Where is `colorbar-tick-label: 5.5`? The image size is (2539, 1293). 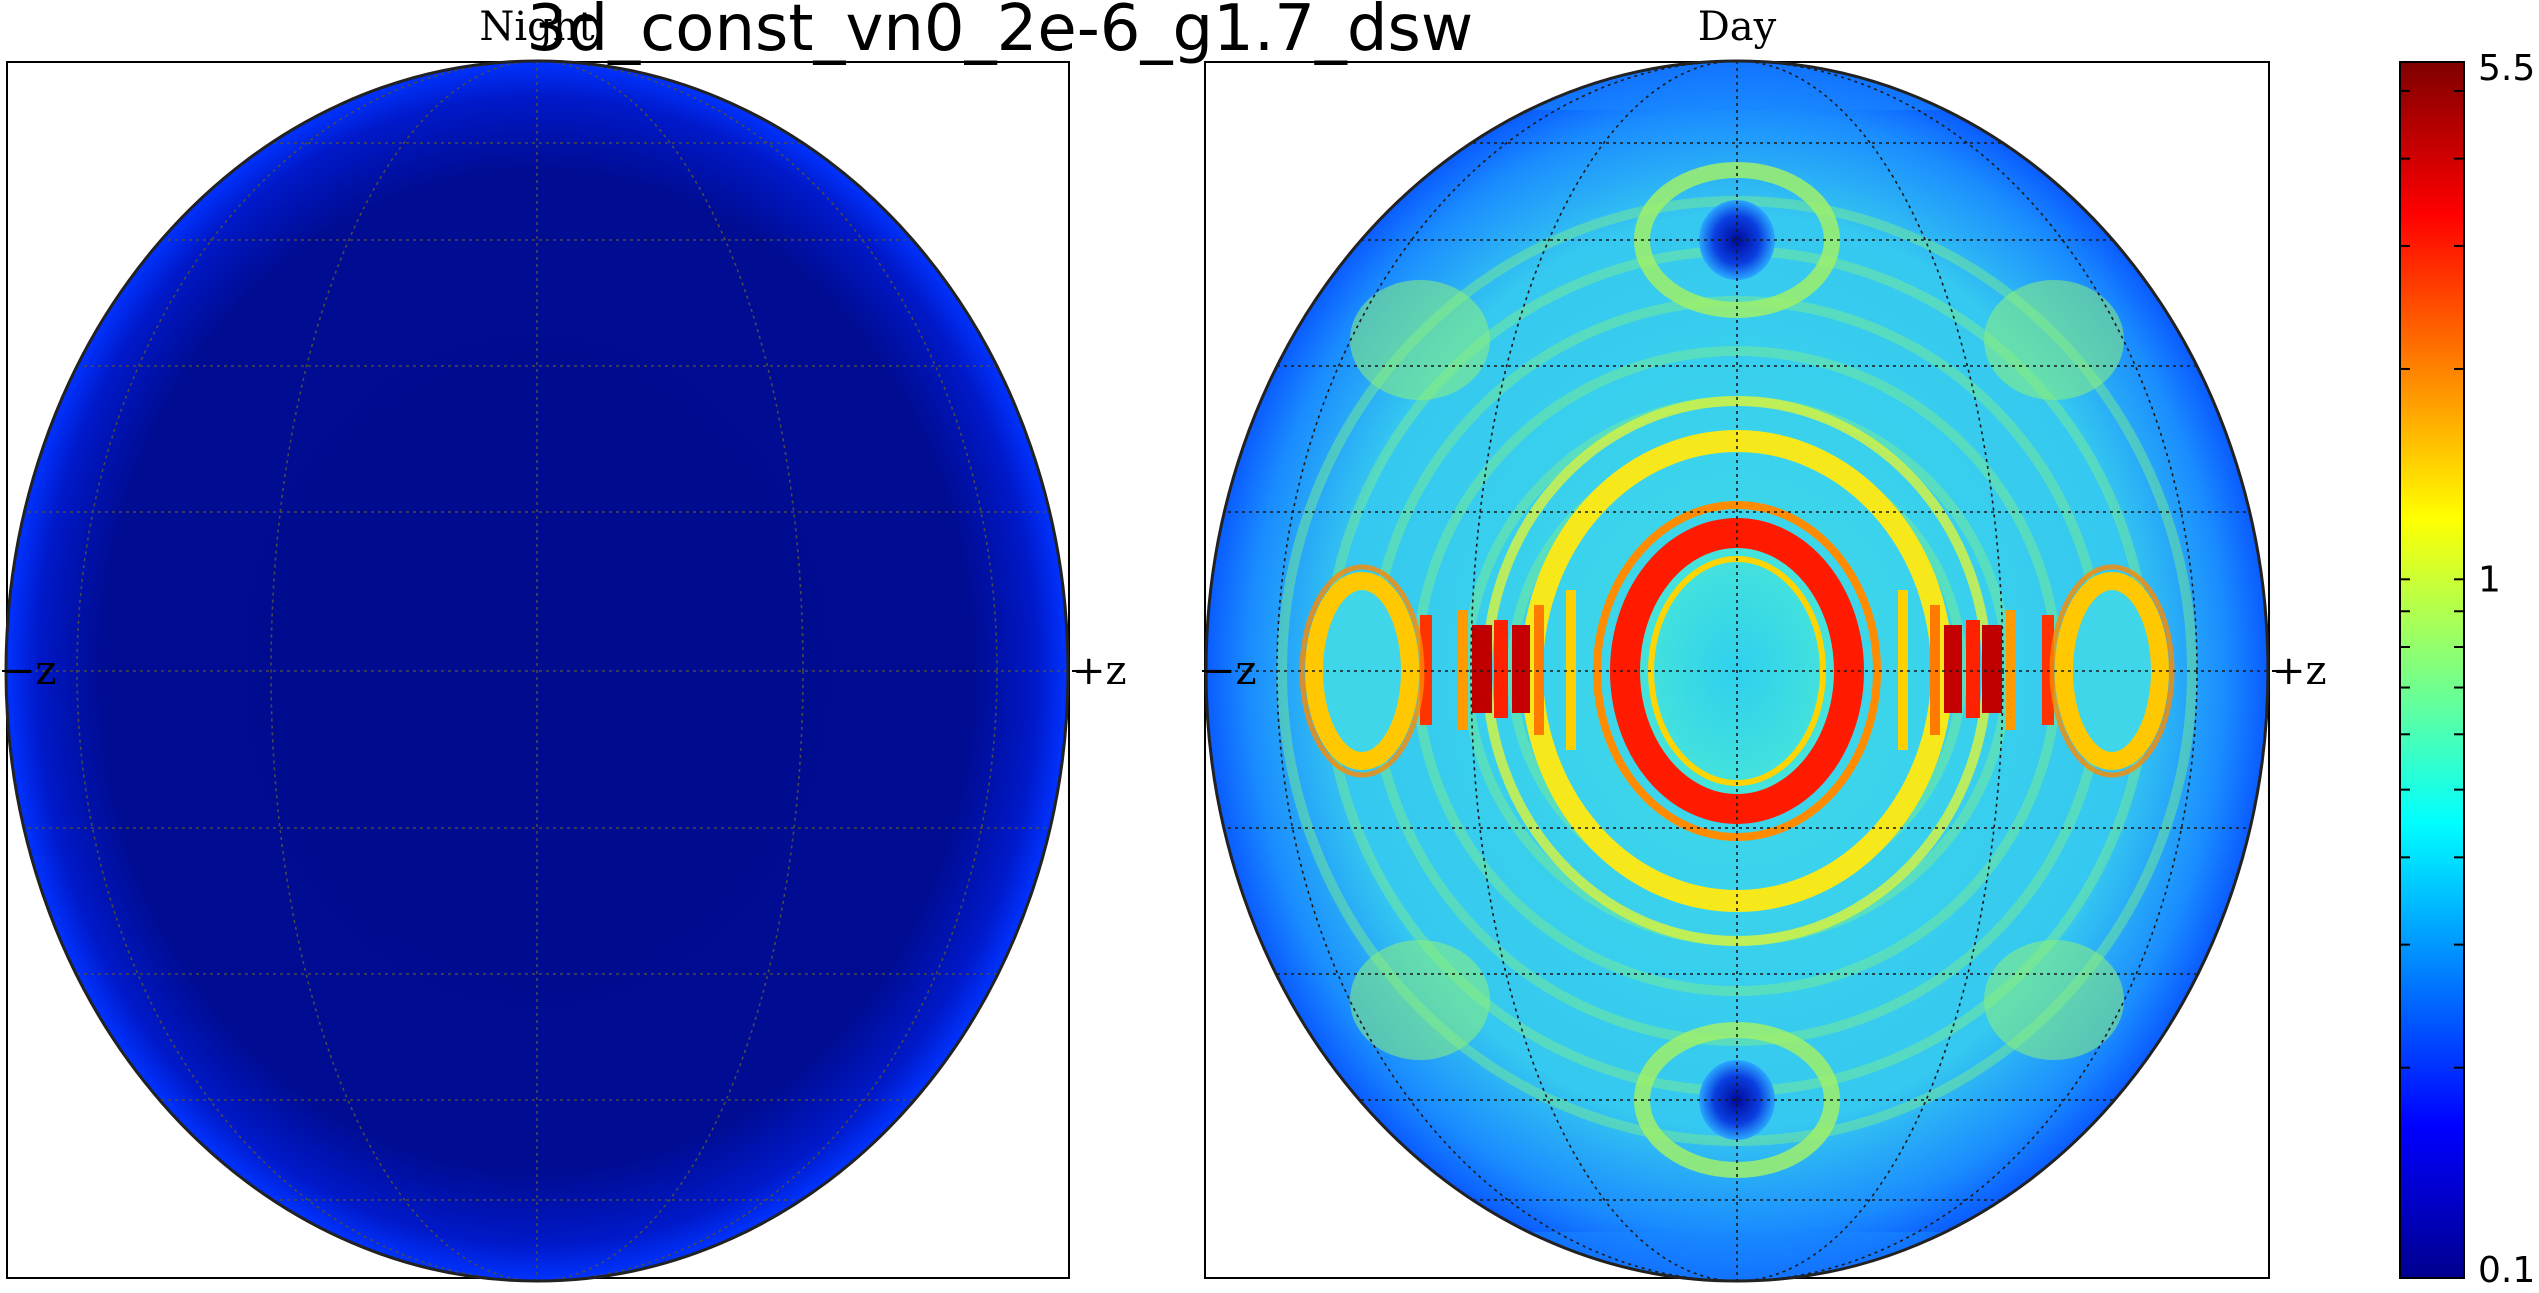 colorbar-tick-label: 5.5 is located at coordinates (2506, 68).